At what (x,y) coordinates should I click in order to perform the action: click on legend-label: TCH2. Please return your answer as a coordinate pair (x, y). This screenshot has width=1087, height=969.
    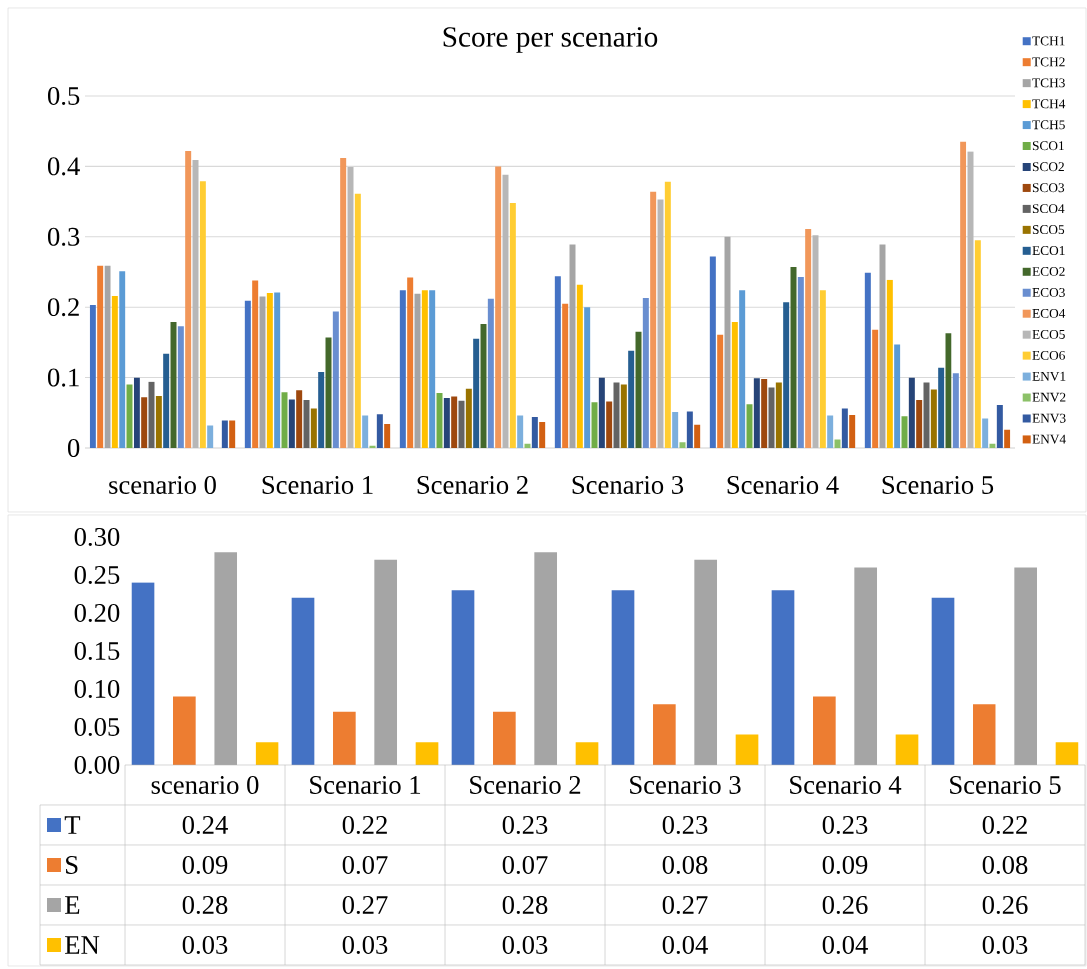
    Looking at the image, I should click on (1048, 62).